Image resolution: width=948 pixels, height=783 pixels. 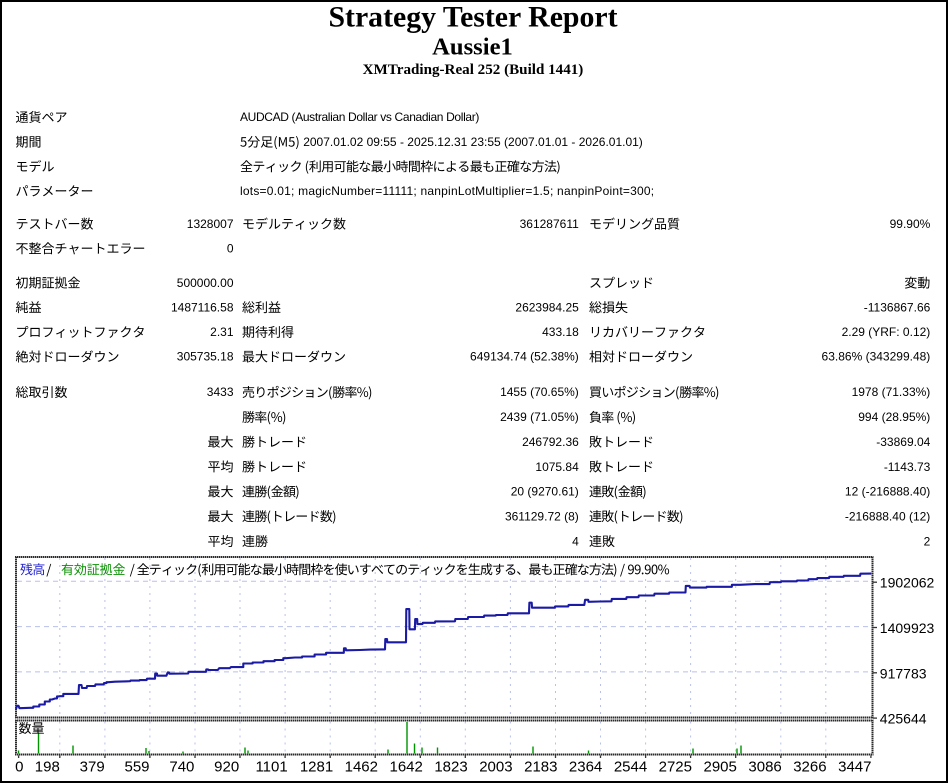 I want to click on svg-text: 305735.18, so click(x=205, y=357).